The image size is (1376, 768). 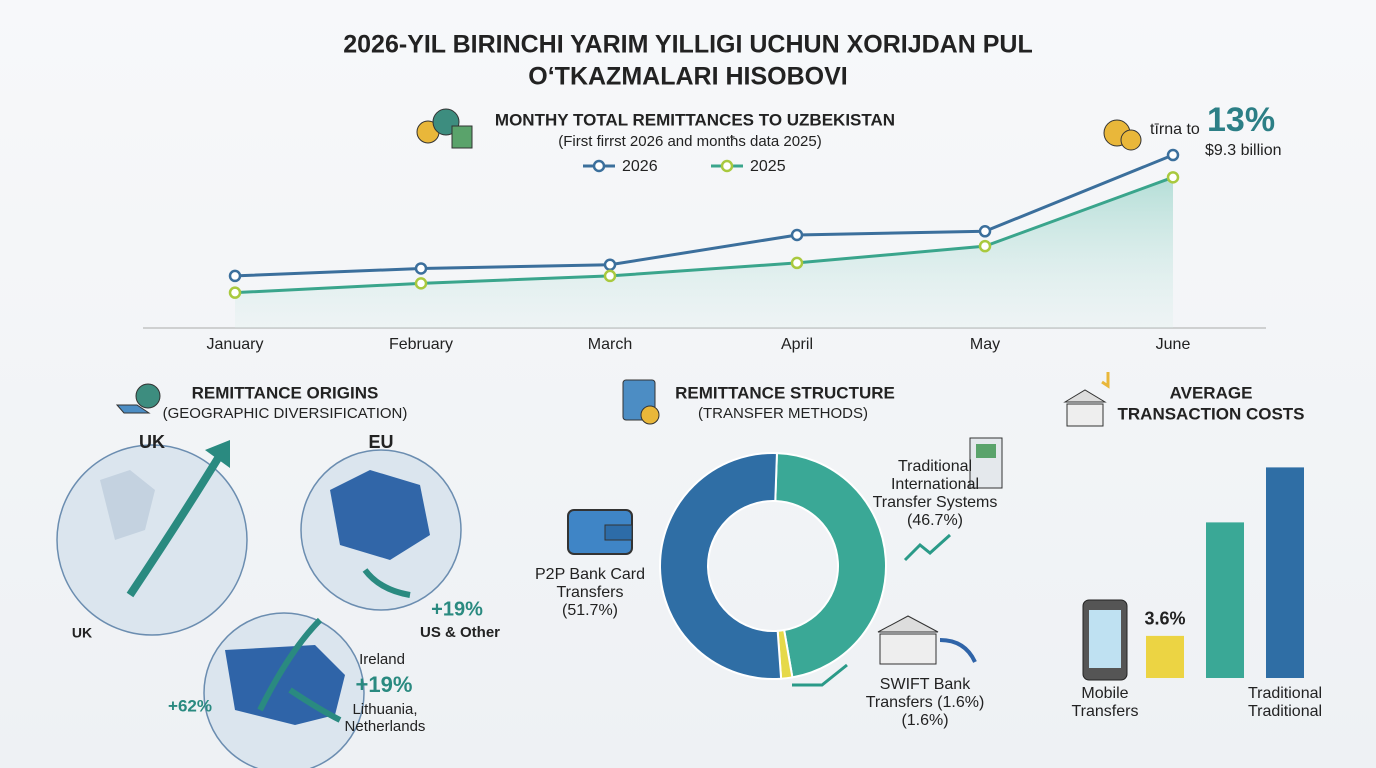 What do you see at coordinates (285, 413) in the screenshot?
I see `section-subtitle: (GEOGRAPHIC DIVERSIFICATION)` at bounding box center [285, 413].